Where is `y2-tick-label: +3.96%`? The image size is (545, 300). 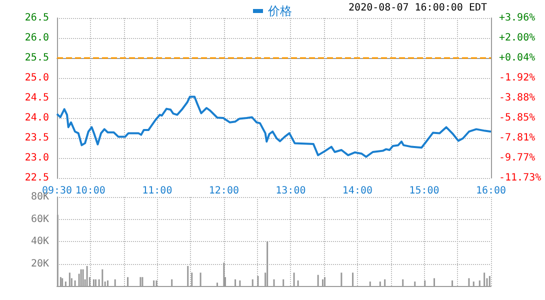
y2-tick-label: +3.96% is located at coordinates (517, 18).